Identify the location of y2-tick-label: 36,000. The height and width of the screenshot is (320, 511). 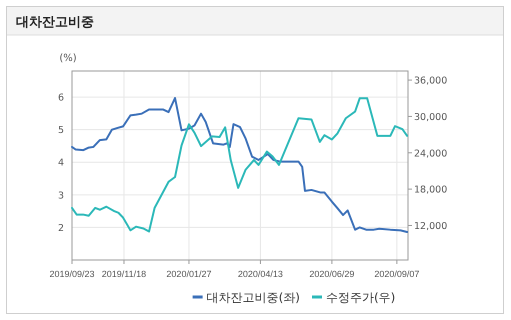
(431, 81).